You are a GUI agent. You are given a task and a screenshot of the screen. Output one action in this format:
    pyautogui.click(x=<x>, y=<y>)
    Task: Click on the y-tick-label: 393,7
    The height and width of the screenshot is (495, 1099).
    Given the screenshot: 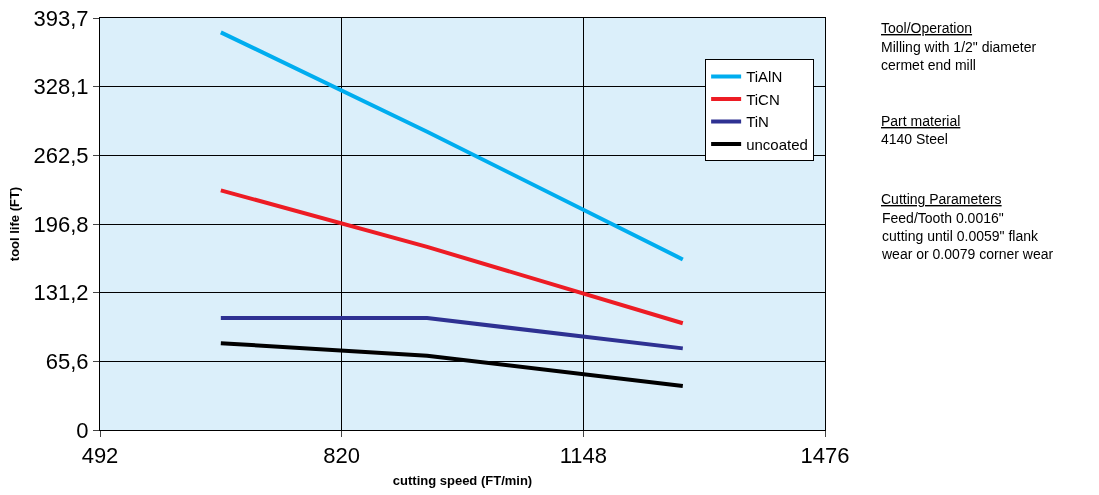 What is the action you would take?
    pyautogui.click(x=61, y=18)
    